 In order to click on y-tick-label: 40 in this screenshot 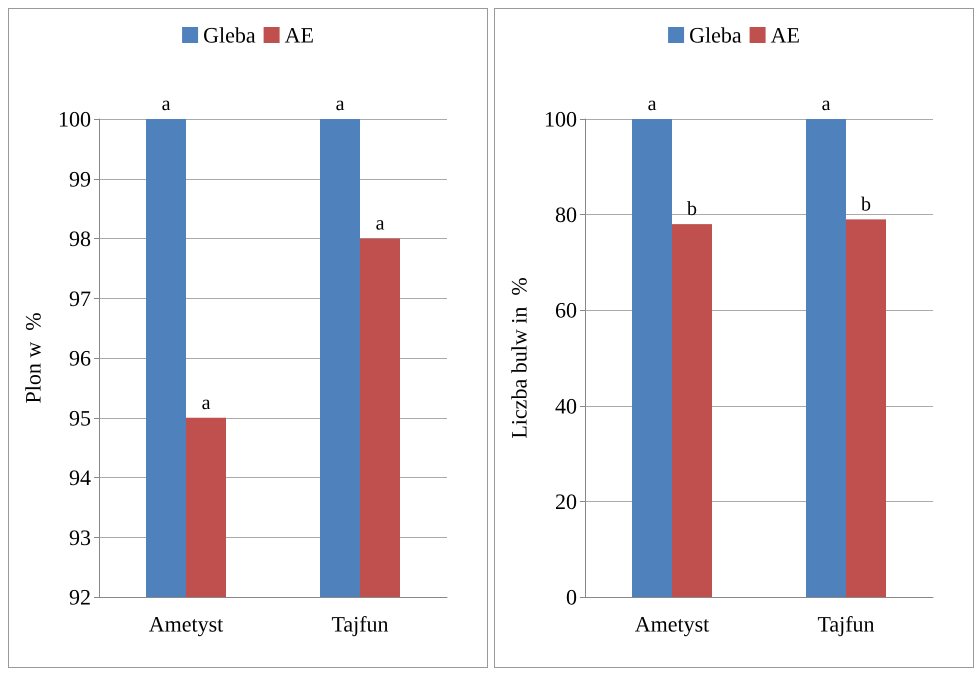, I will do `click(566, 405)`.